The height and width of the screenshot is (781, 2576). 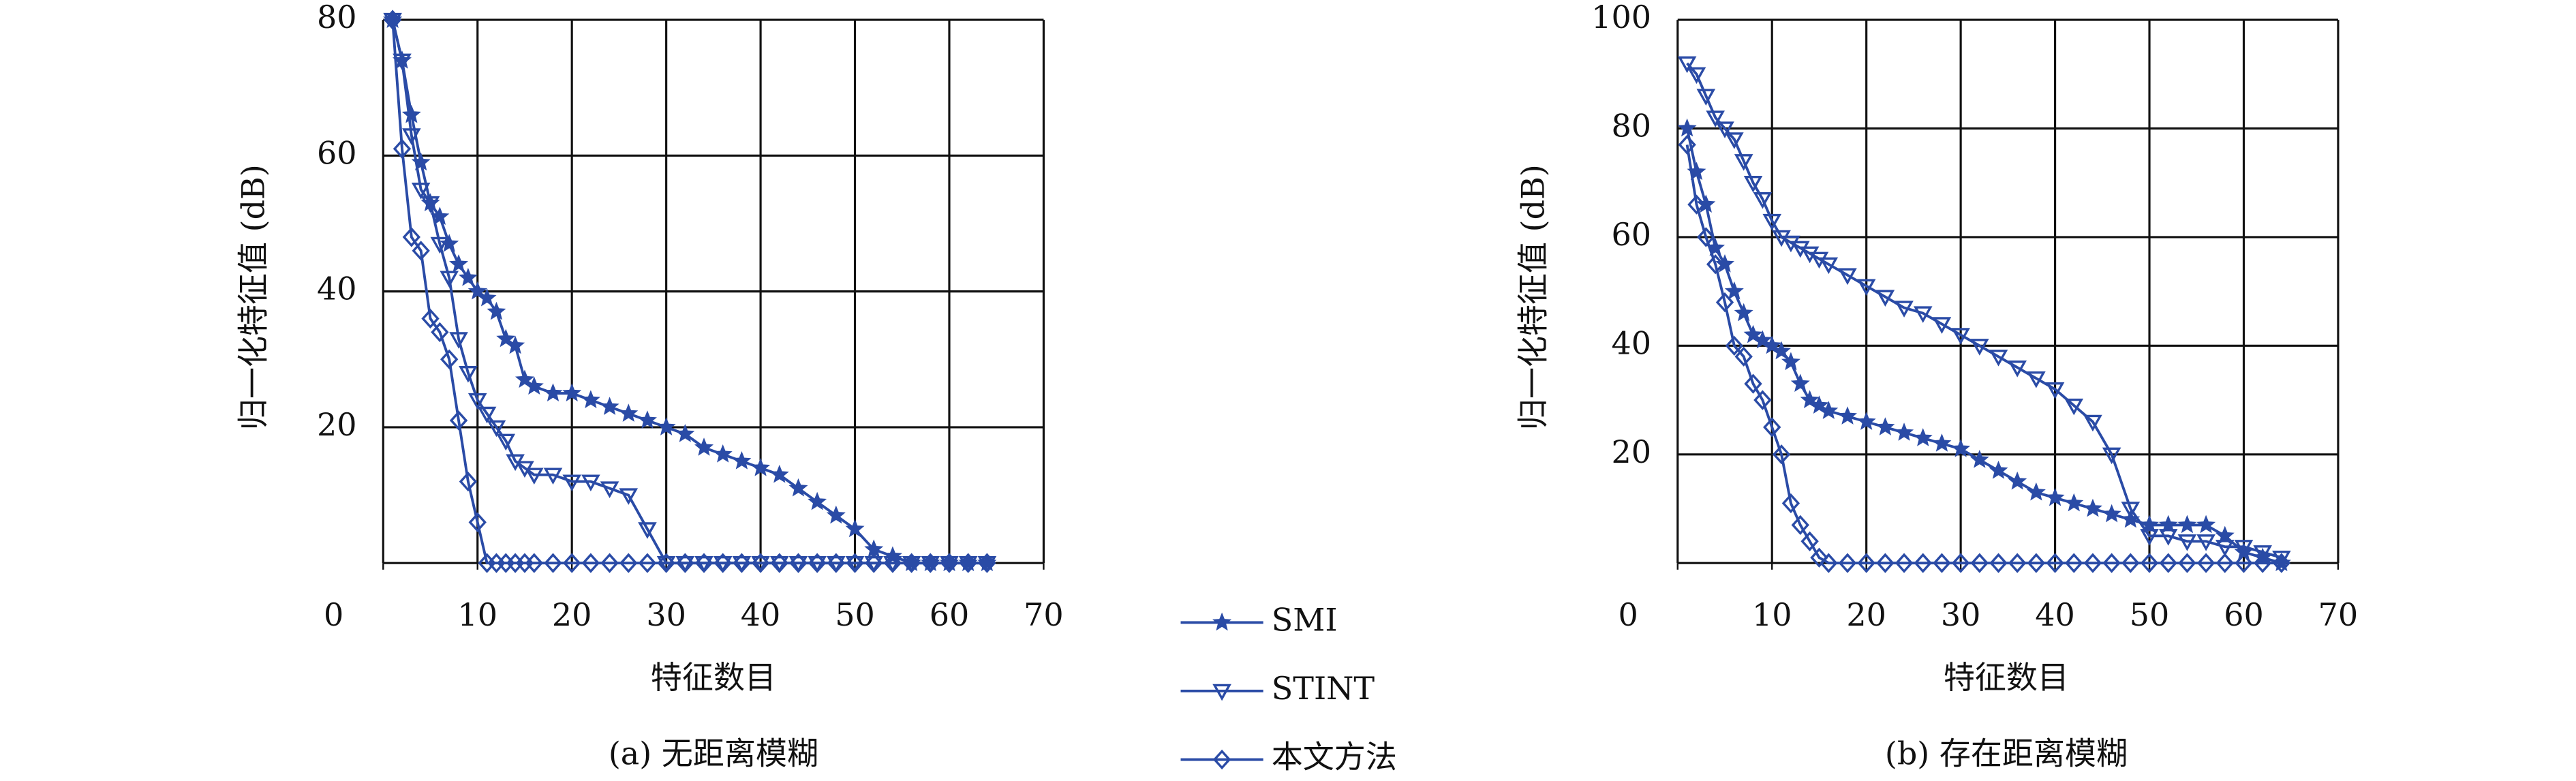 What do you see at coordinates (333, 615) in the screenshot?
I see `x-tick-label: 0` at bounding box center [333, 615].